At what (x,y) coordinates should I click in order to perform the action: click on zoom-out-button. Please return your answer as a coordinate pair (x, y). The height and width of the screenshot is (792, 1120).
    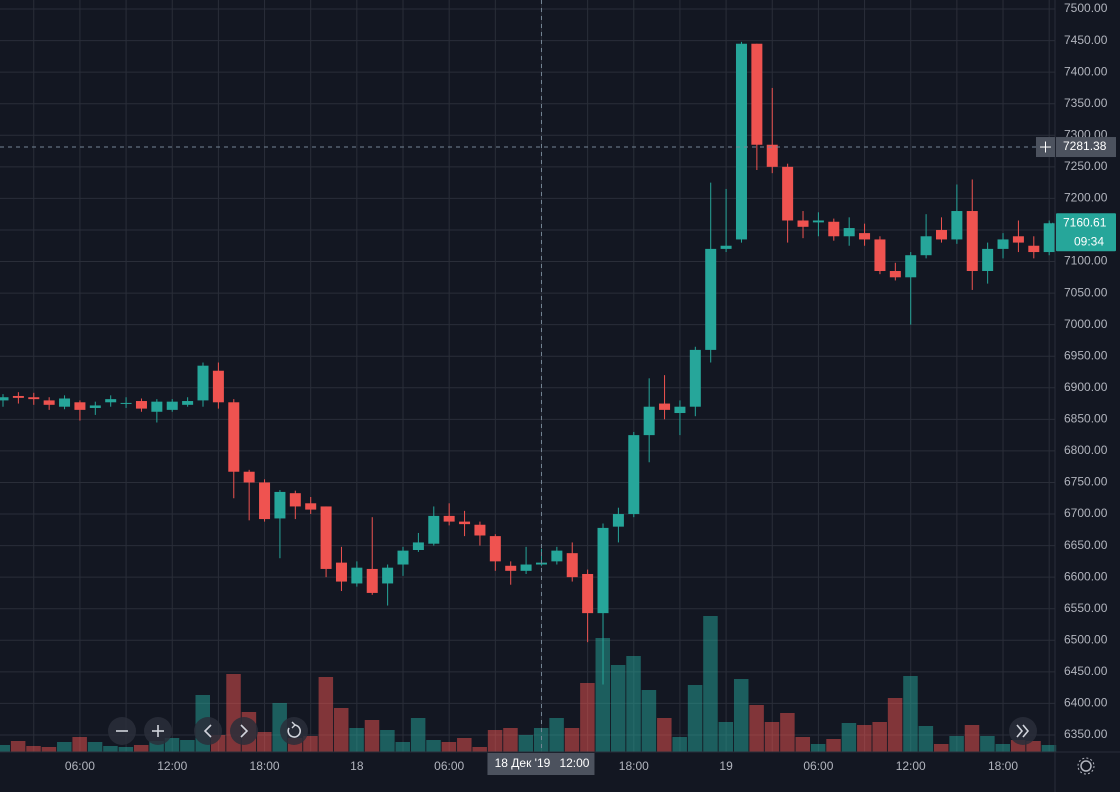
    Looking at the image, I should click on (122, 731).